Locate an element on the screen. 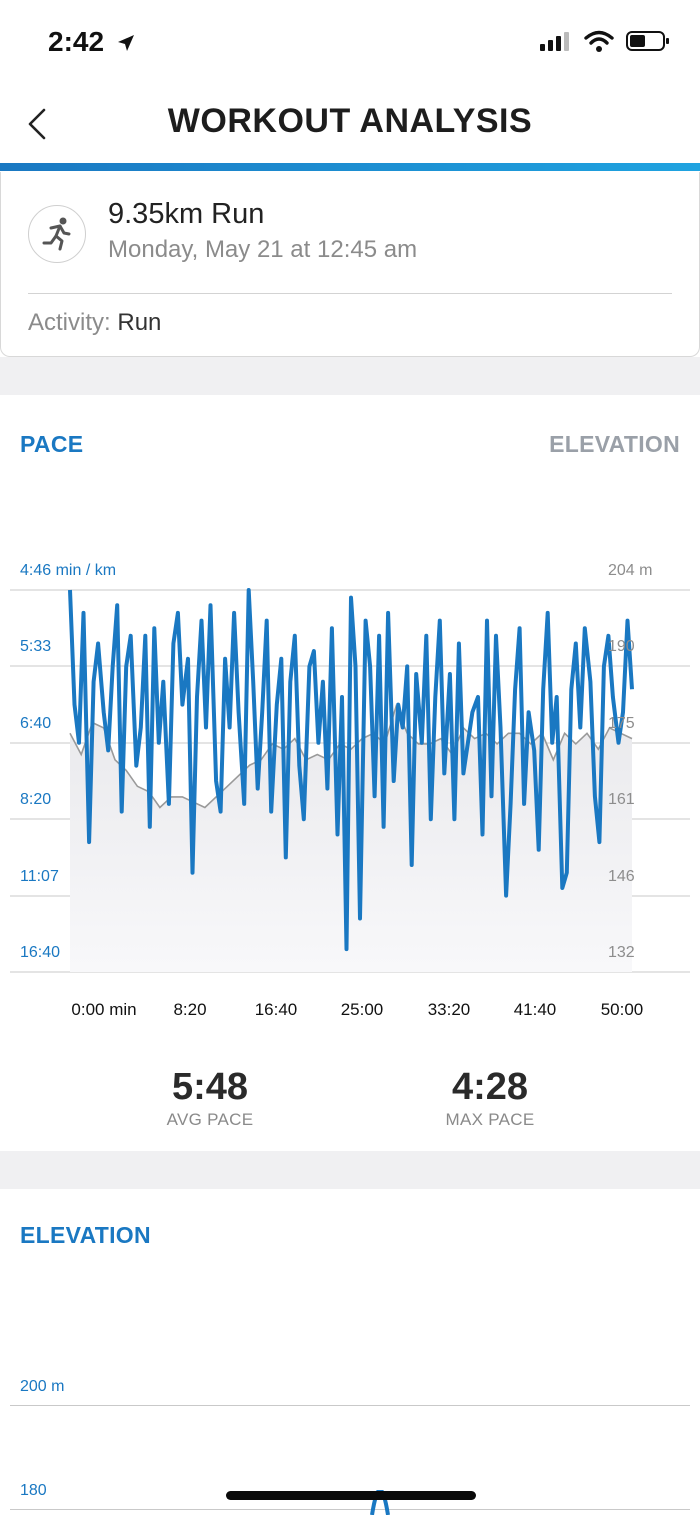 The width and height of the screenshot is (700, 1515). elevation-ytick-label: 190 is located at coordinates (621, 646).